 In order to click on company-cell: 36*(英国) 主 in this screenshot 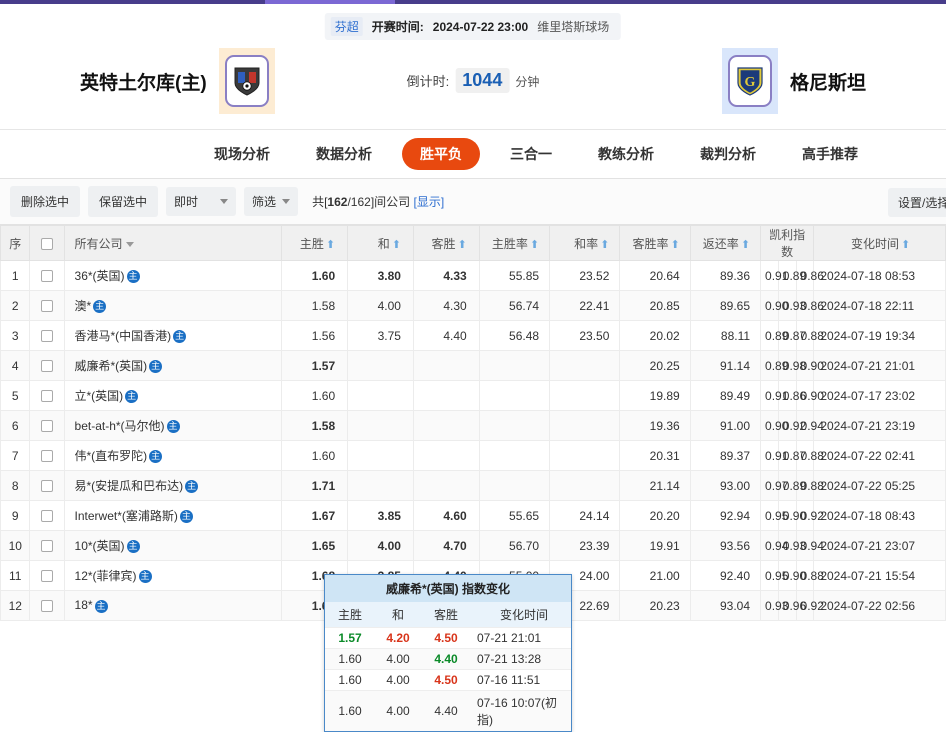, I will do `click(173, 275)`.